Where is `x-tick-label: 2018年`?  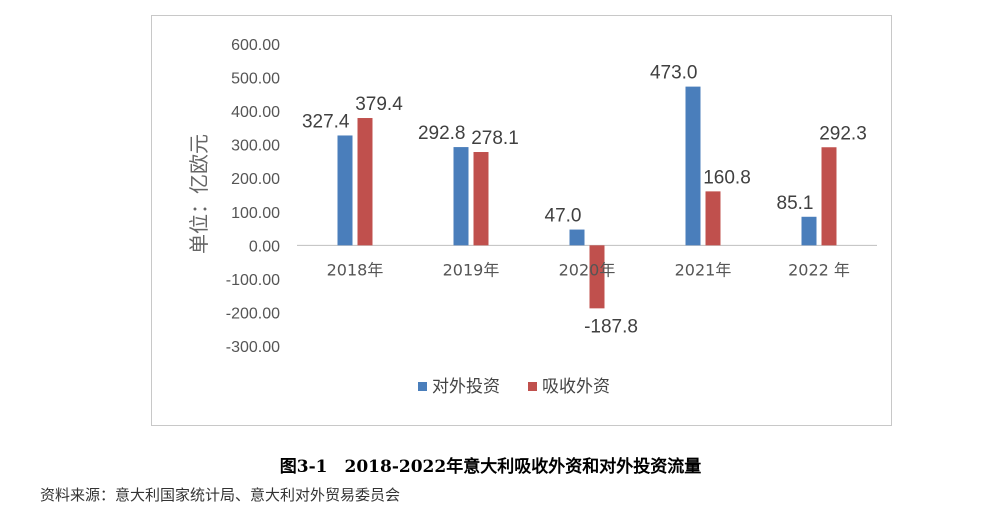 x-tick-label: 2018年 is located at coordinates (355, 269).